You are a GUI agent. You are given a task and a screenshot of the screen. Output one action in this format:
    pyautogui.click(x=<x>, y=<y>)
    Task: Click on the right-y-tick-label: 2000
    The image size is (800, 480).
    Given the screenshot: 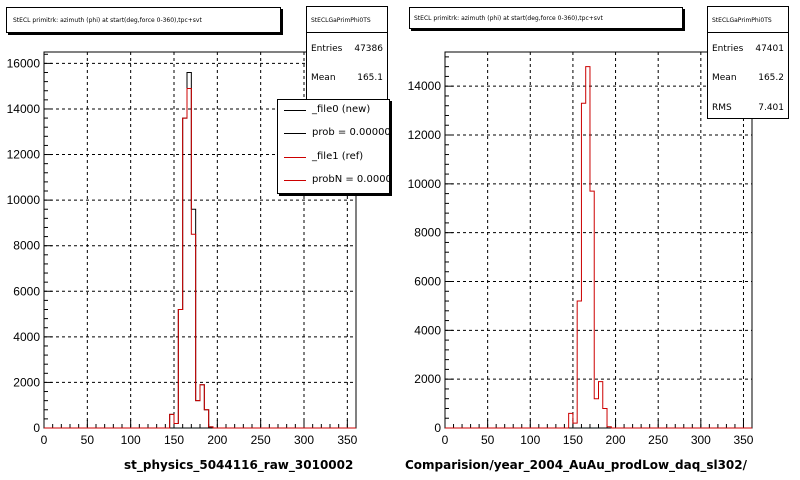 What is the action you would take?
    pyautogui.click(x=427, y=379)
    